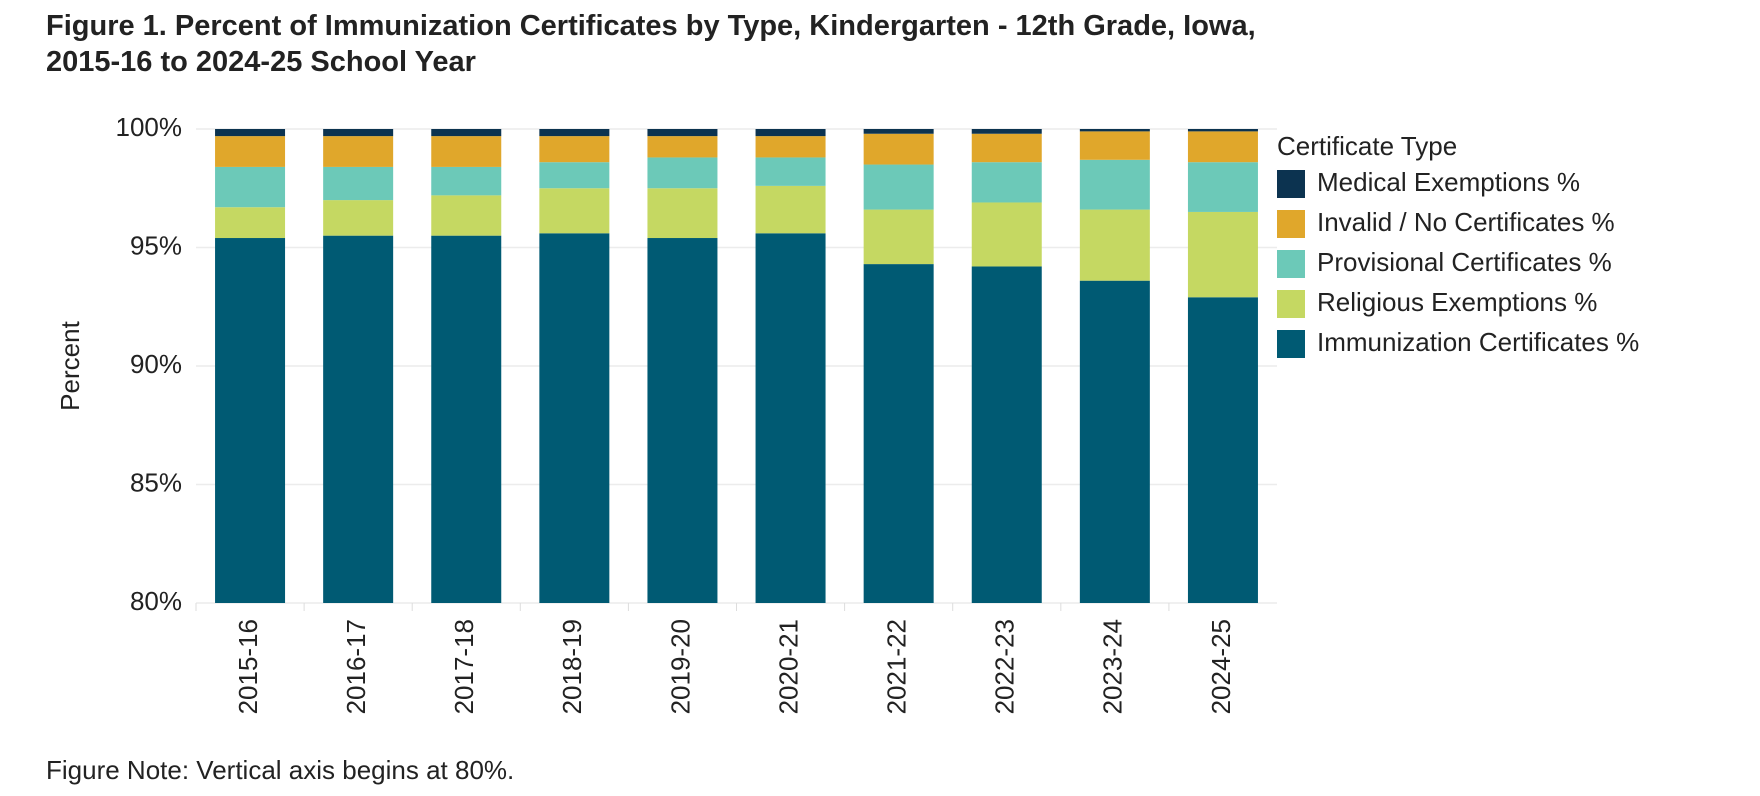  What do you see at coordinates (1113, 666) in the screenshot?
I see `x-tick-label: 2023-24` at bounding box center [1113, 666].